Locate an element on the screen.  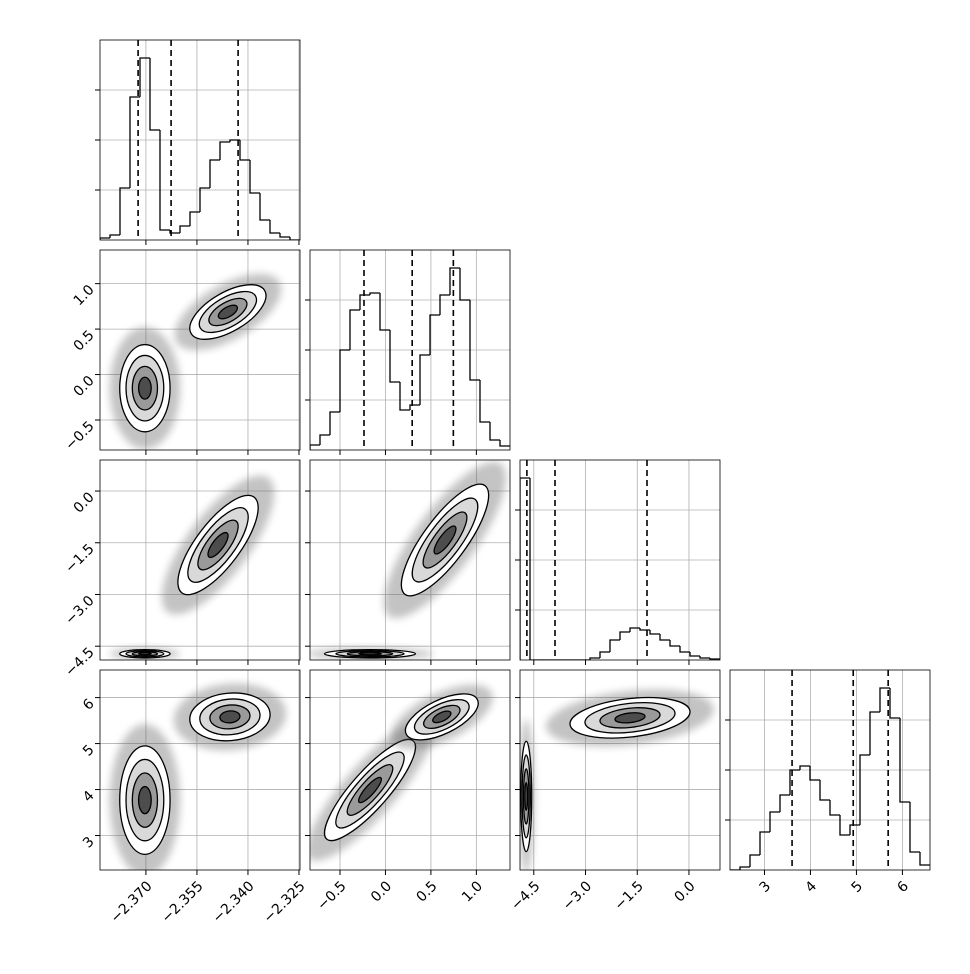
x-tick-label: 6 is located at coordinates (903, 887).